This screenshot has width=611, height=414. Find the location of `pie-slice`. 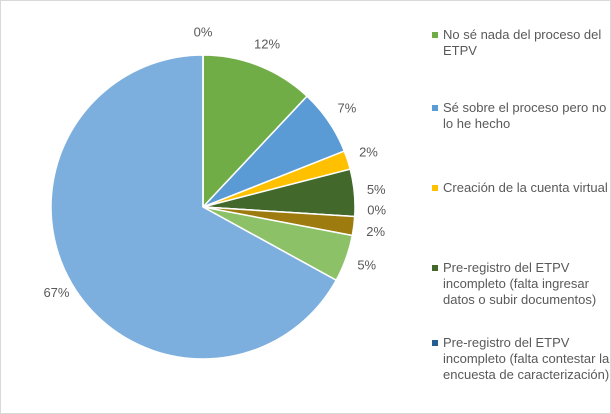

pie-slice is located at coordinates (255, 131).